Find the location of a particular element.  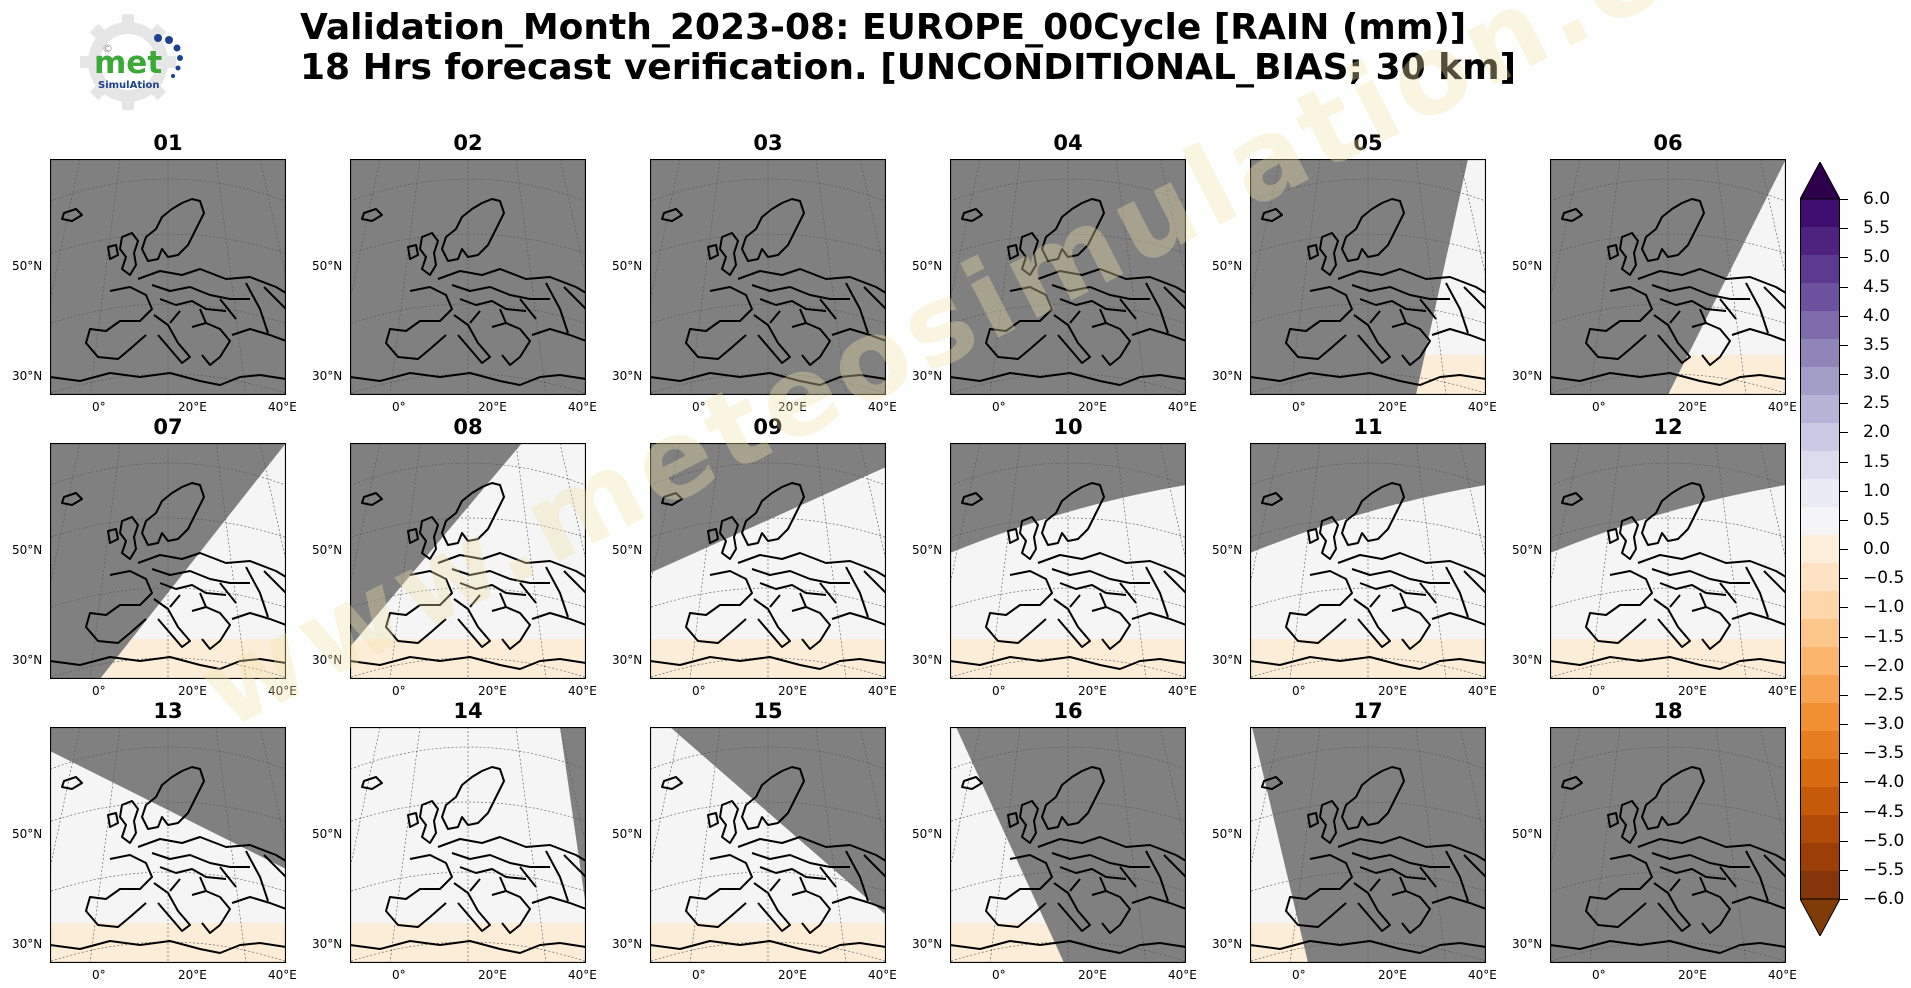

map-panel-16: 16 50°N 30°N 0° 20°E 40°E is located at coordinates (1054, 840).